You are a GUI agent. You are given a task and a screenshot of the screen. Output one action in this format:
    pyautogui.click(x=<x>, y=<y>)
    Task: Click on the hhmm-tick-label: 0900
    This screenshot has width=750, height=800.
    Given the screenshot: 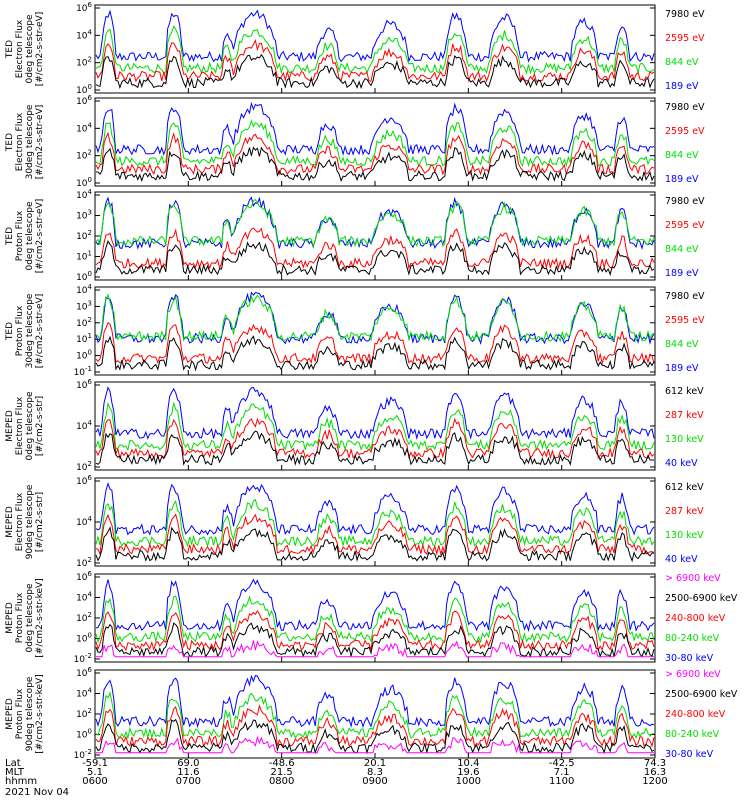 What is the action you would take?
    pyautogui.click(x=374, y=781)
    